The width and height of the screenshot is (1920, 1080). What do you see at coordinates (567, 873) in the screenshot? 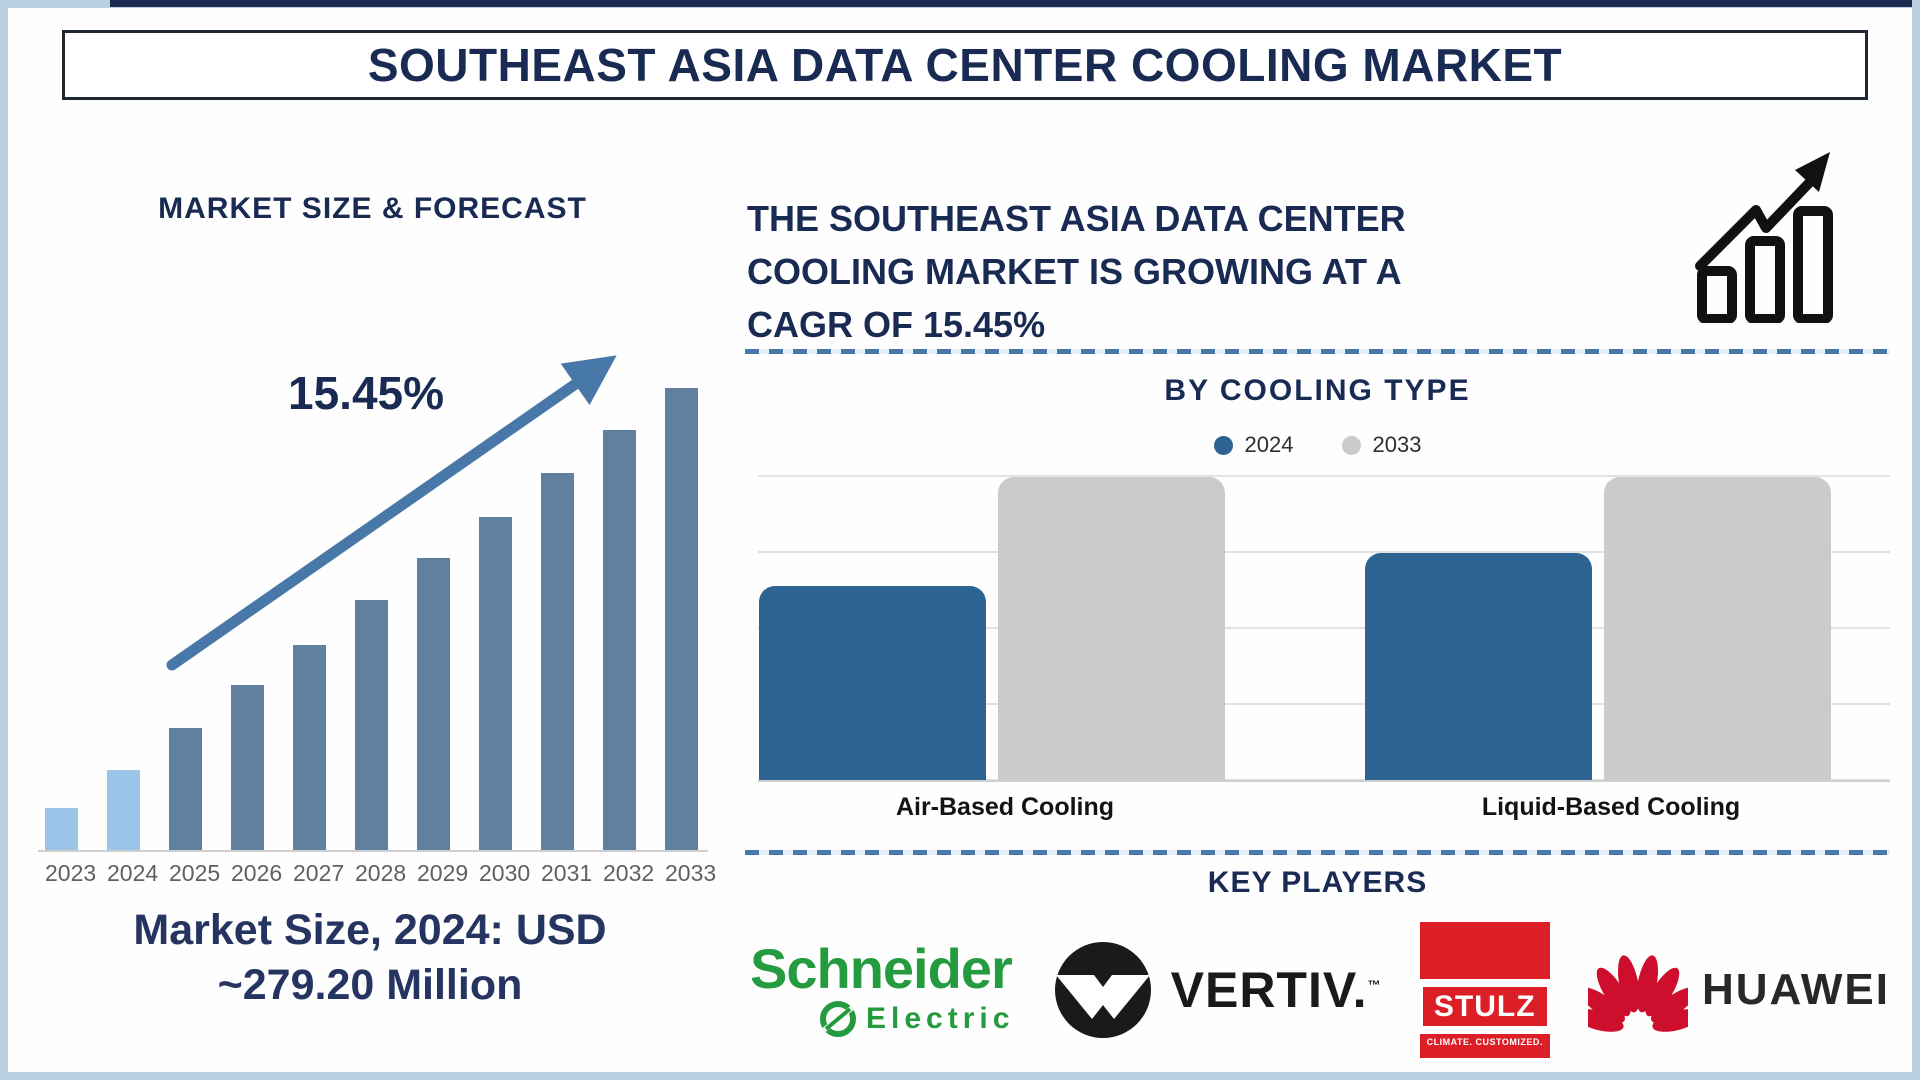
I see `year-label-2031: 2031` at bounding box center [567, 873].